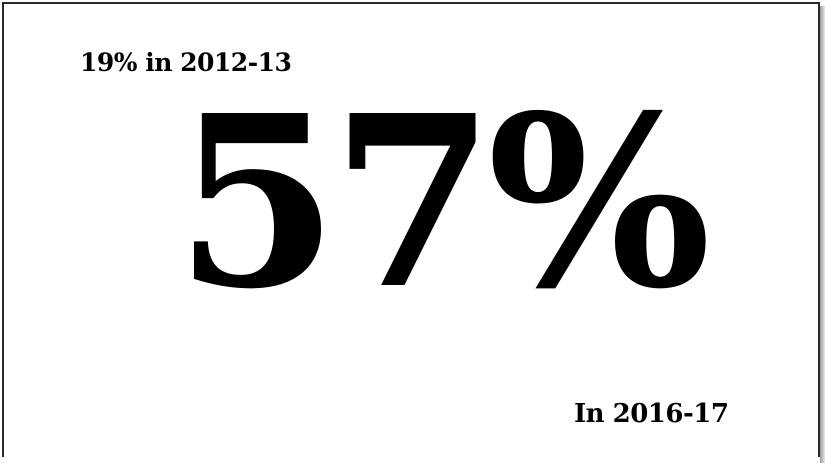 This screenshot has width=826, height=463. I want to click on prior-stat-text: 19% in 2012-13, so click(186, 62).